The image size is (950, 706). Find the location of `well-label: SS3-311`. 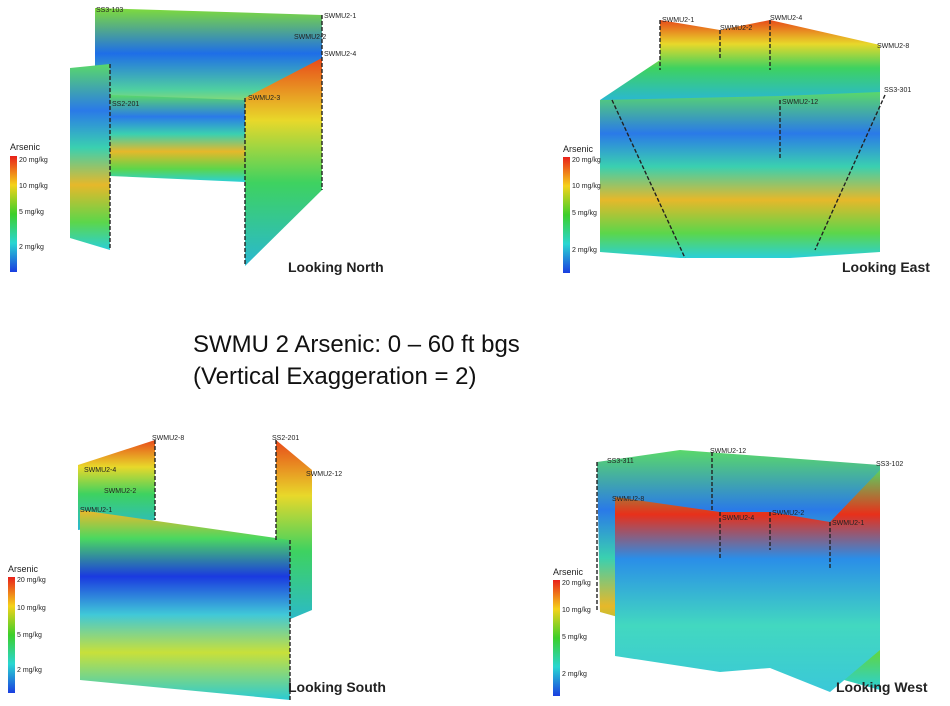

well-label: SS3-311 is located at coordinates (620, 461).